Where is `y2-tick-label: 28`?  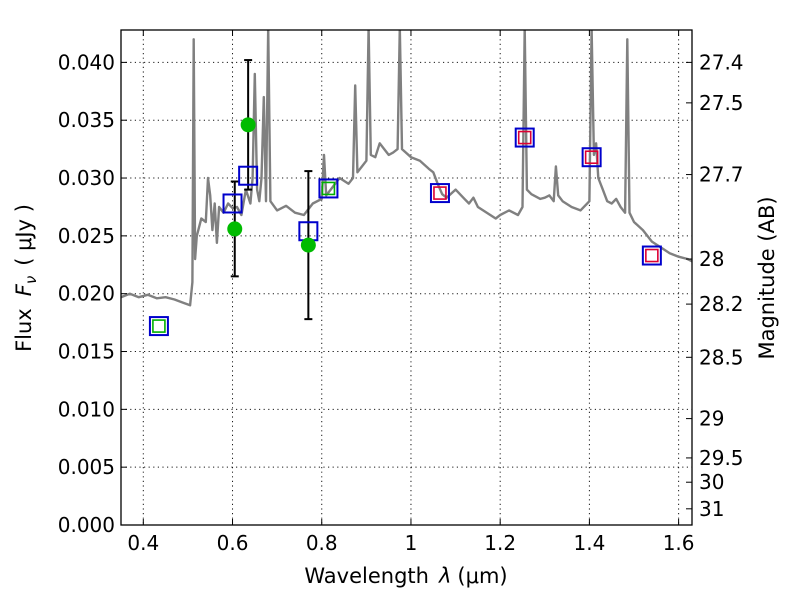 y2-tick-label: 28 is located at coordinates (711, 259).